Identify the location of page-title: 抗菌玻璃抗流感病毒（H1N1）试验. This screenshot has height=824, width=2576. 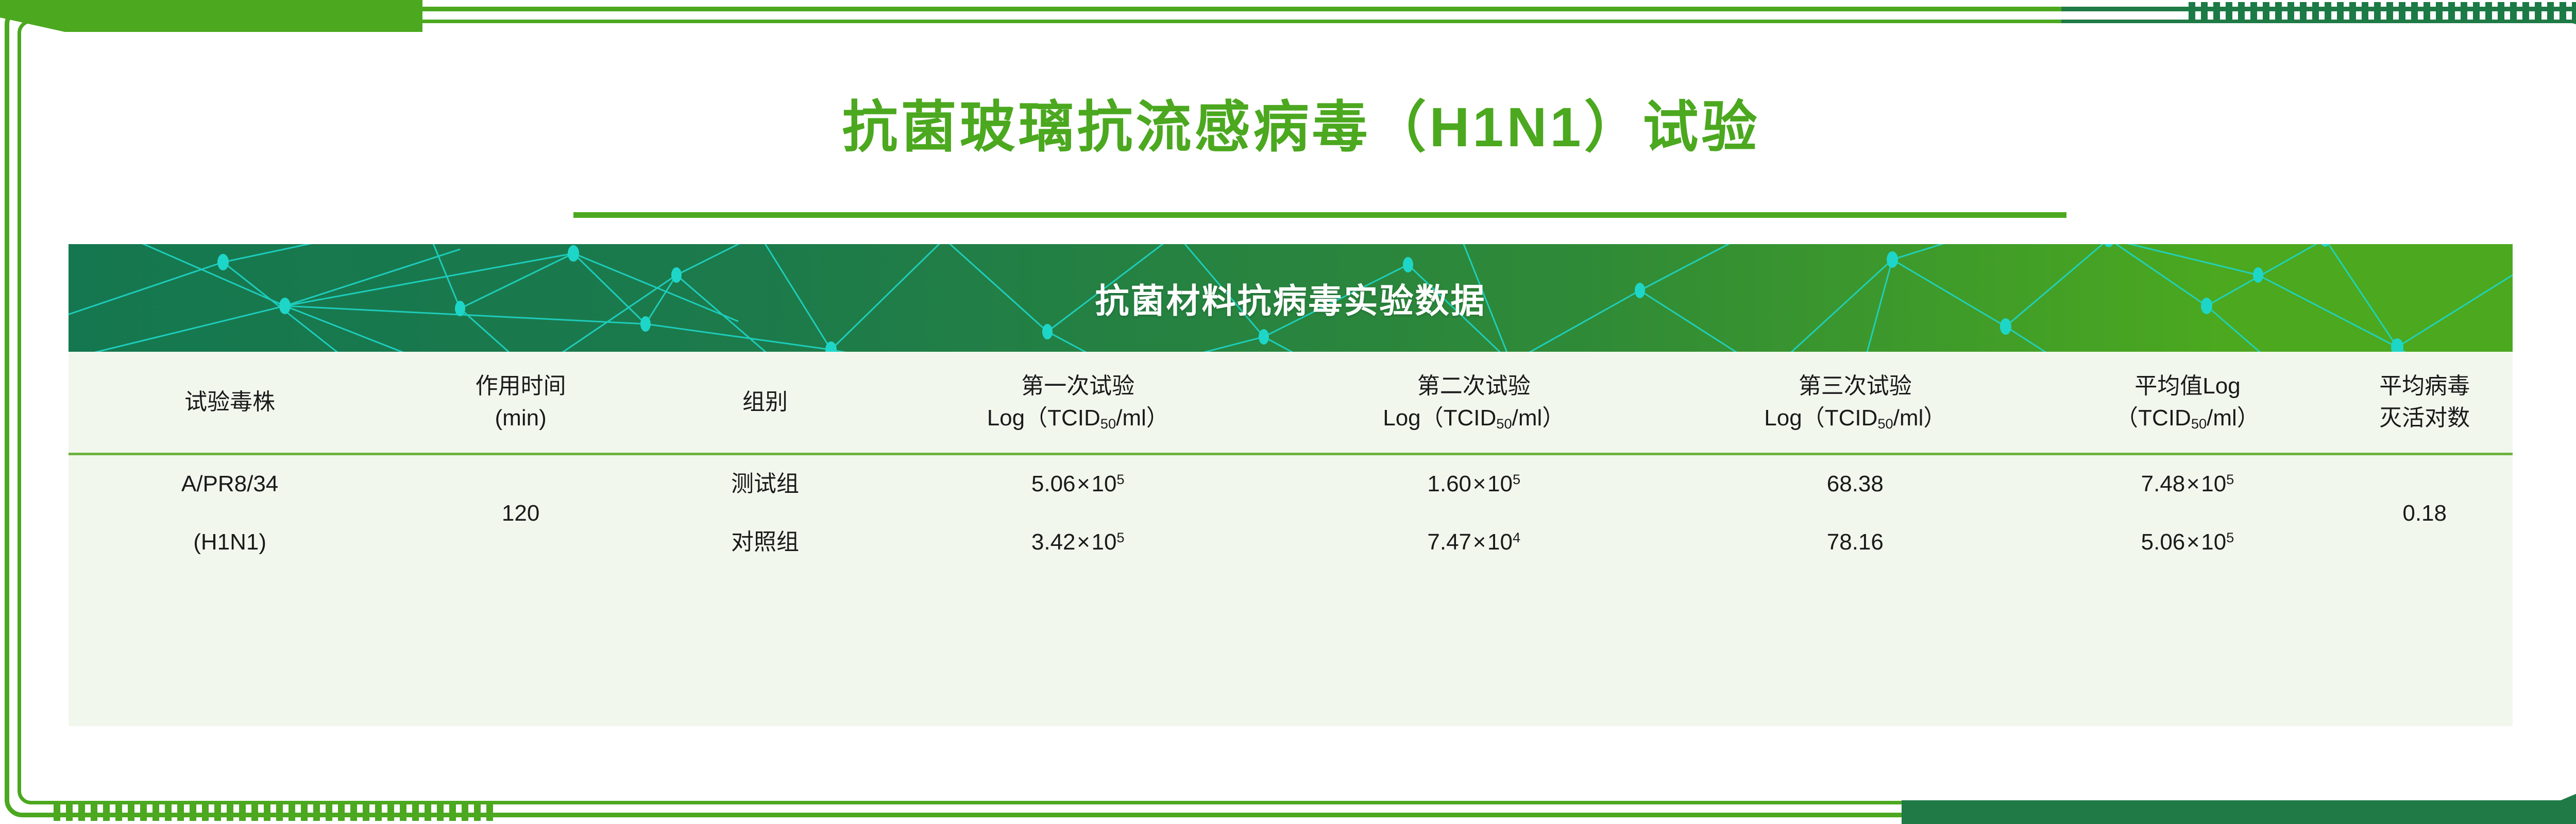
(1301, 127).